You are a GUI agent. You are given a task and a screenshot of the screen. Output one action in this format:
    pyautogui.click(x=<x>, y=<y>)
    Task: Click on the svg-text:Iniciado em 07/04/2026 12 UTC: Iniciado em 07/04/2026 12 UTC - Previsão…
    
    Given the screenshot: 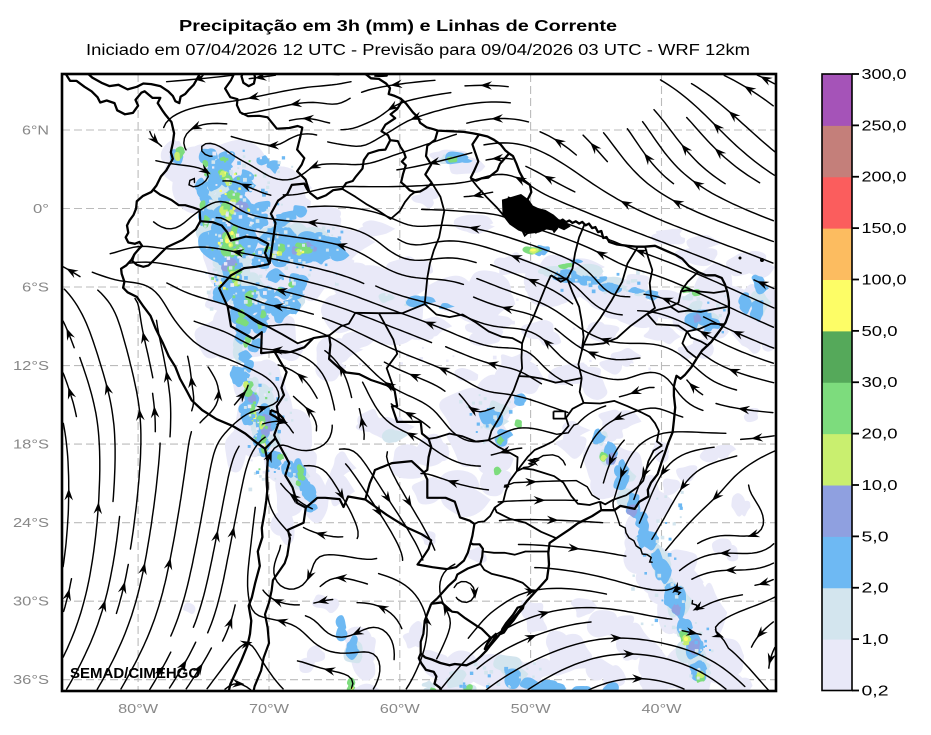 What is the action you would take?
    pyautogui.click(x=418, y=50)
    